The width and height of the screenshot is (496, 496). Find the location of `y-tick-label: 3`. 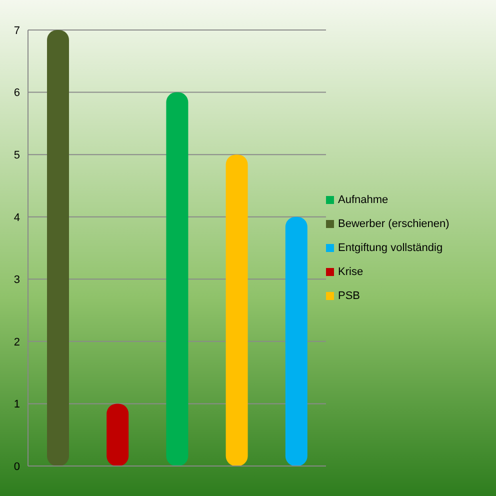

y-tick-label: 3 is located at coordinates (17, 280).